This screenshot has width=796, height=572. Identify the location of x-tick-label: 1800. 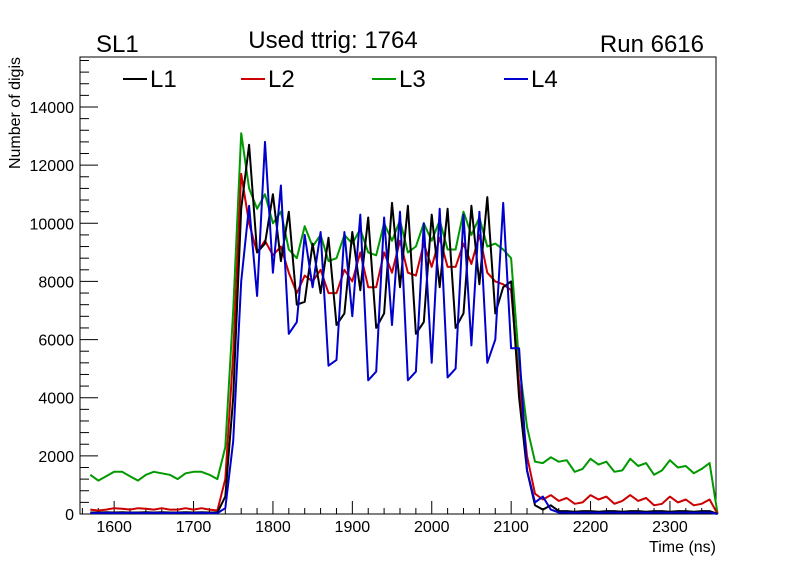
(273, 527).